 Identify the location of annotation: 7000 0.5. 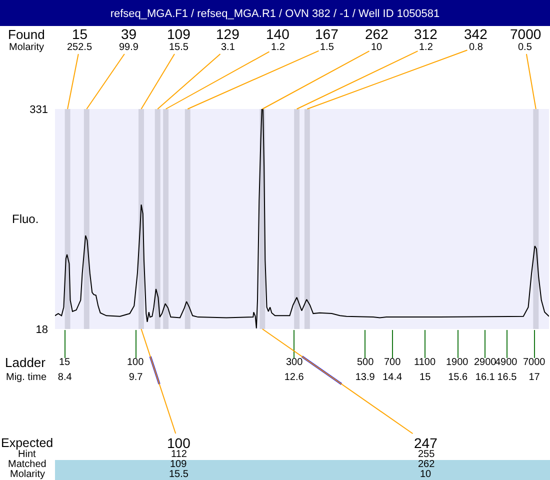
(526, 39).